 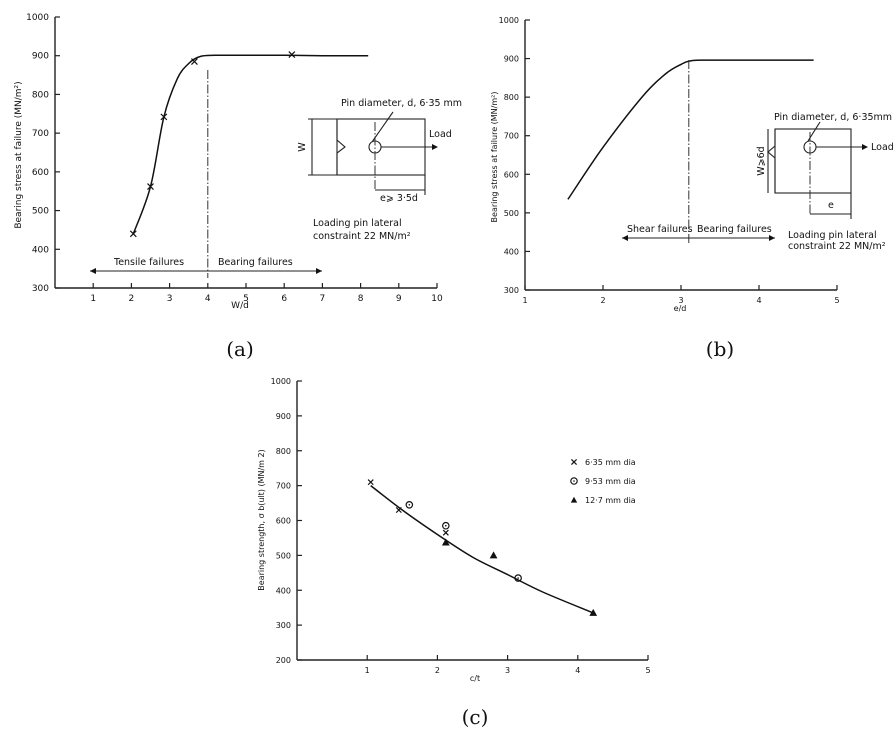 I want to click on pin-diameter-label: Pin diameter, d, 6·35 mm, so click(x=401, y=103).